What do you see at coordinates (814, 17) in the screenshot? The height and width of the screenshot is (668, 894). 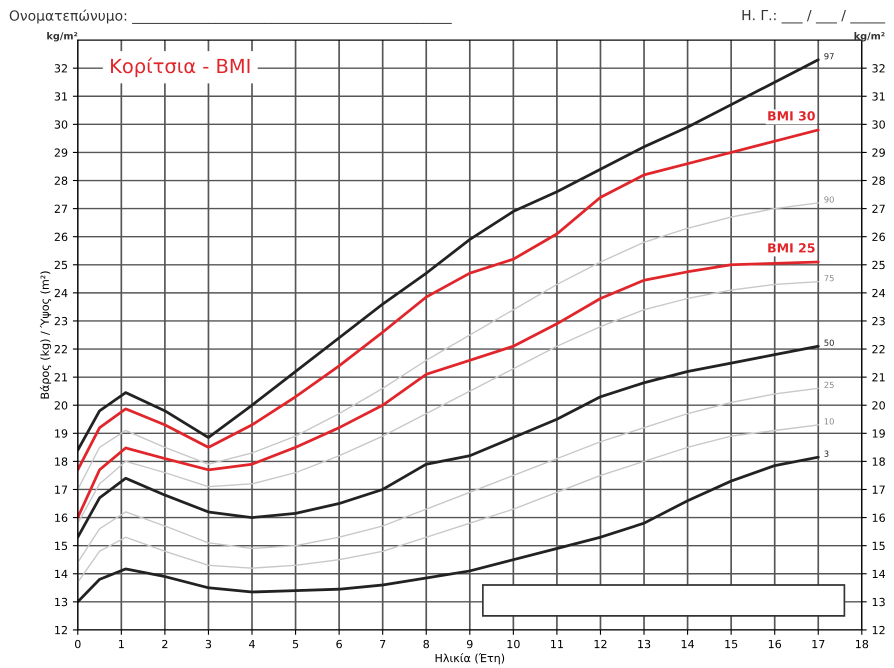 I see `text: Η. Γ.: ___ / ___ / _____` at bounding box center [814, 17].